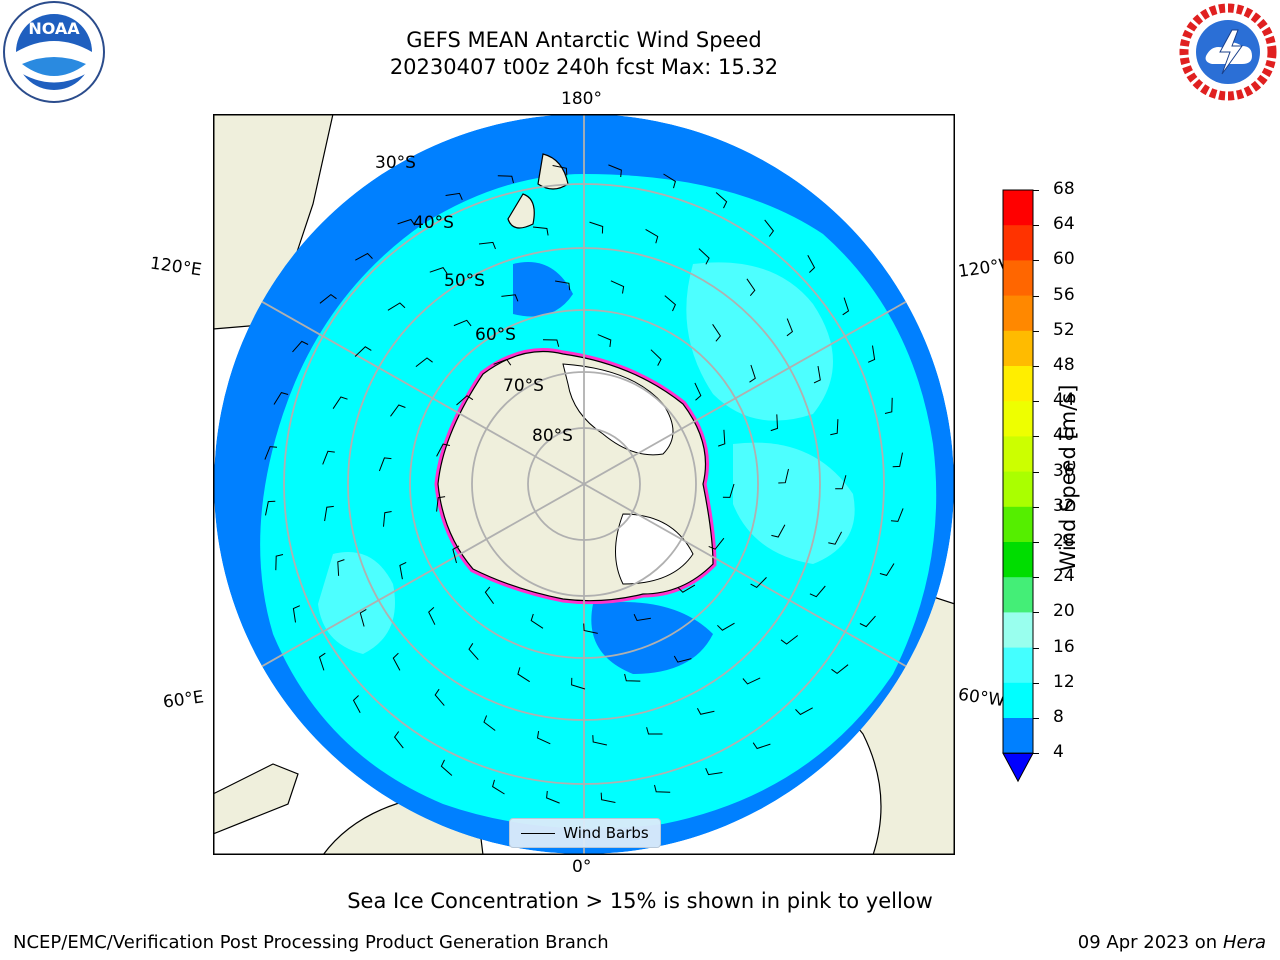 This screenshot has height=960, width=1280. Describe the element at coordinates (1244, 942) in the screenshot. I see `footer-machine: Hera` at that location.